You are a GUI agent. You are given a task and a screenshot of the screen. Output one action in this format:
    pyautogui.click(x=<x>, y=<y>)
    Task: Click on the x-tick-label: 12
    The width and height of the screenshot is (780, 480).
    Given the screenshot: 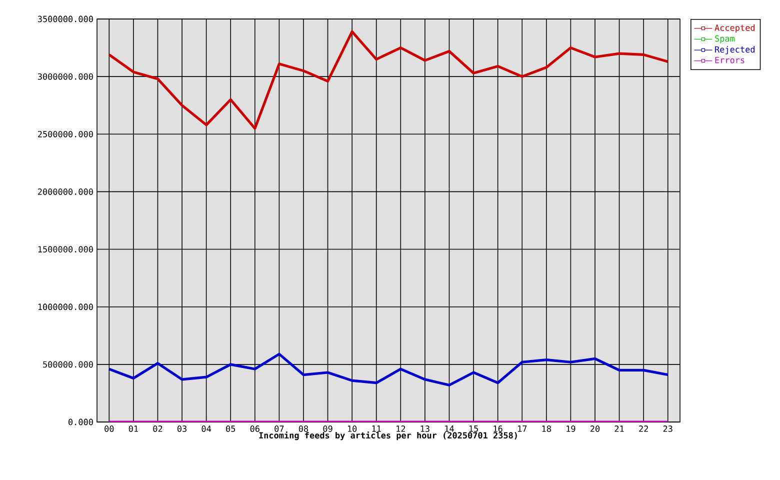 What is the action you would take?
    pyautogui.click(x=401, y=429)
    